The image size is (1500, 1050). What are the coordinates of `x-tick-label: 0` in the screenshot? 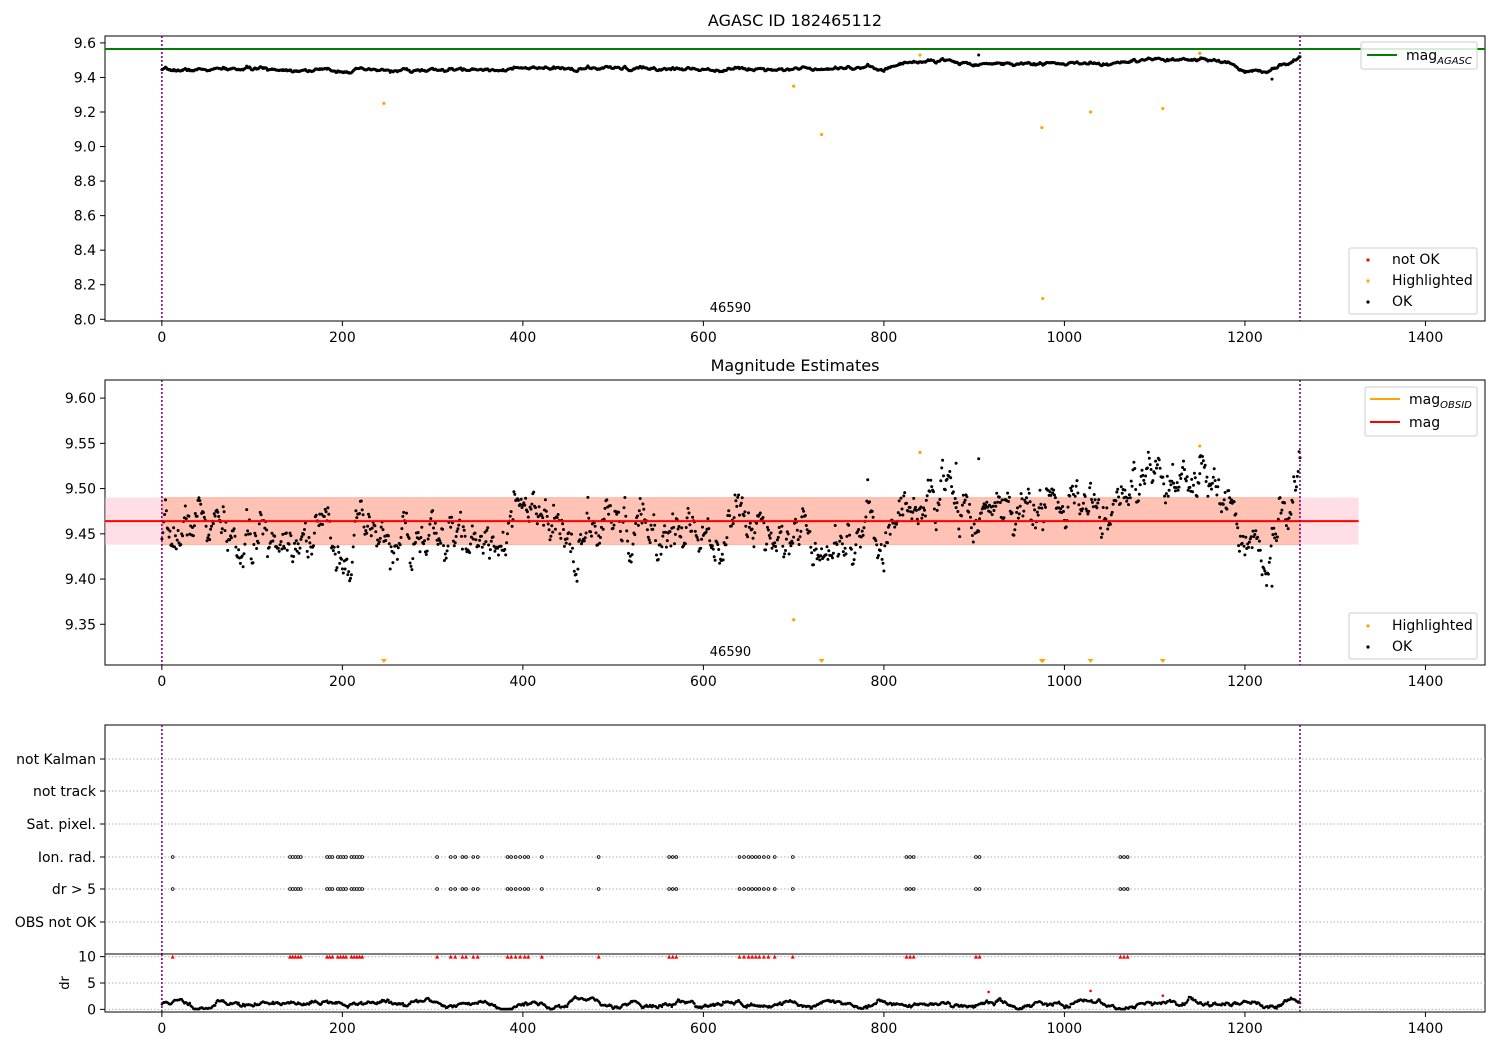 It's located at (161, 1029).